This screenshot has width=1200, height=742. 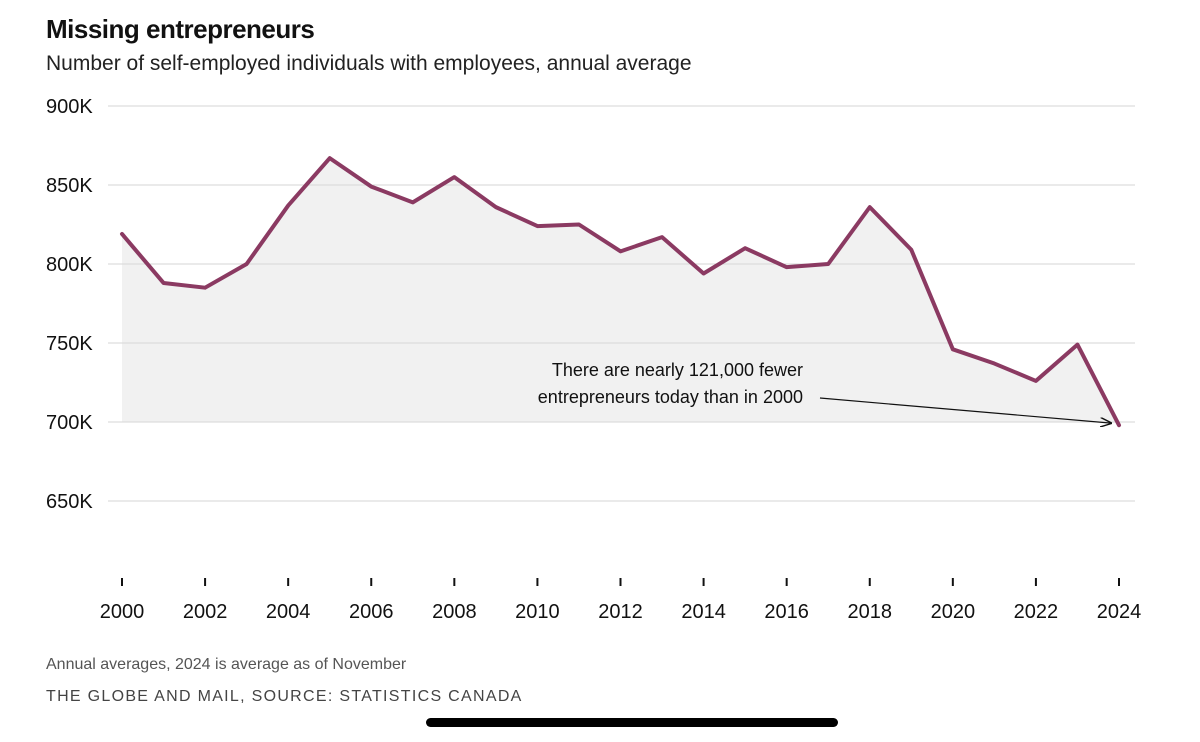 What do you see at coordinates (677, 370) in the screenshot?
I see `annotation-line-1: There are nearly 121,000 fewer` at bounding box center [677, 370].